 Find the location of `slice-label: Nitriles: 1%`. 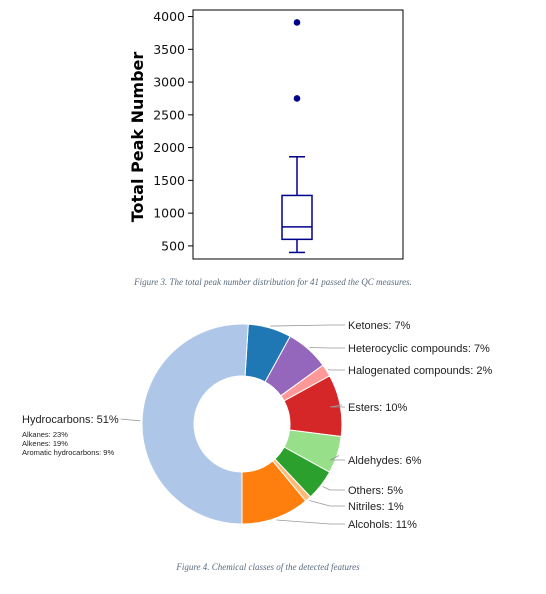

slice-label: Nitriles: 1% is located at coordinates (376, 507).